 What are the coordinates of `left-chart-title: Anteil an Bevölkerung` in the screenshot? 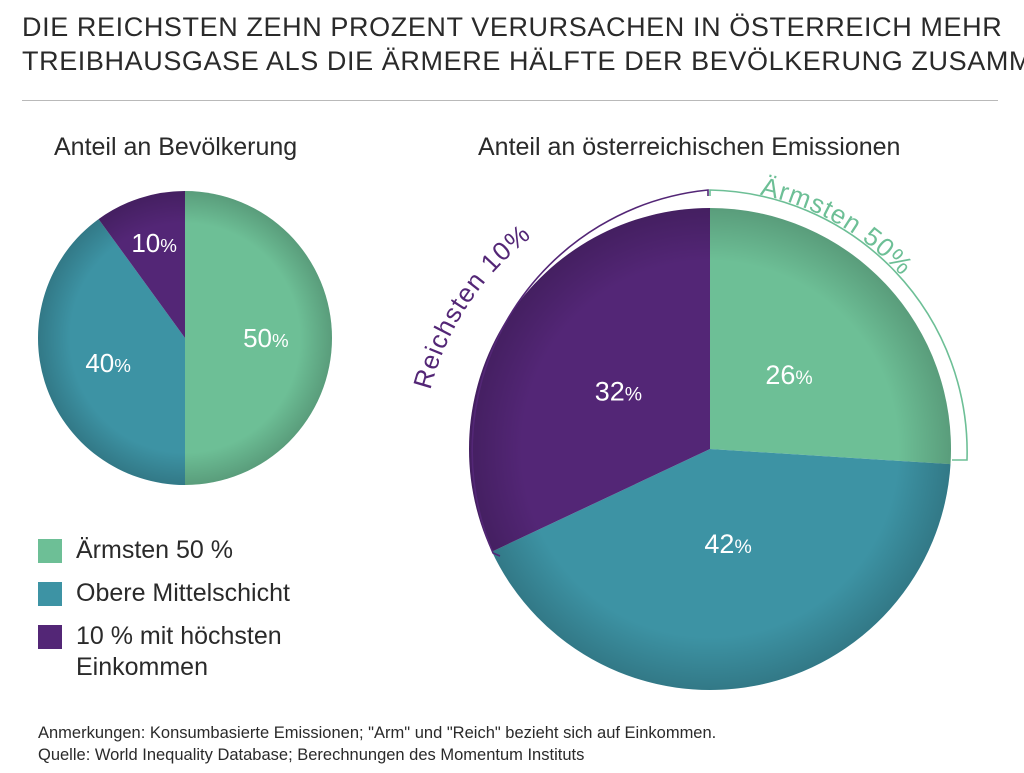 It's located at (176, 147).